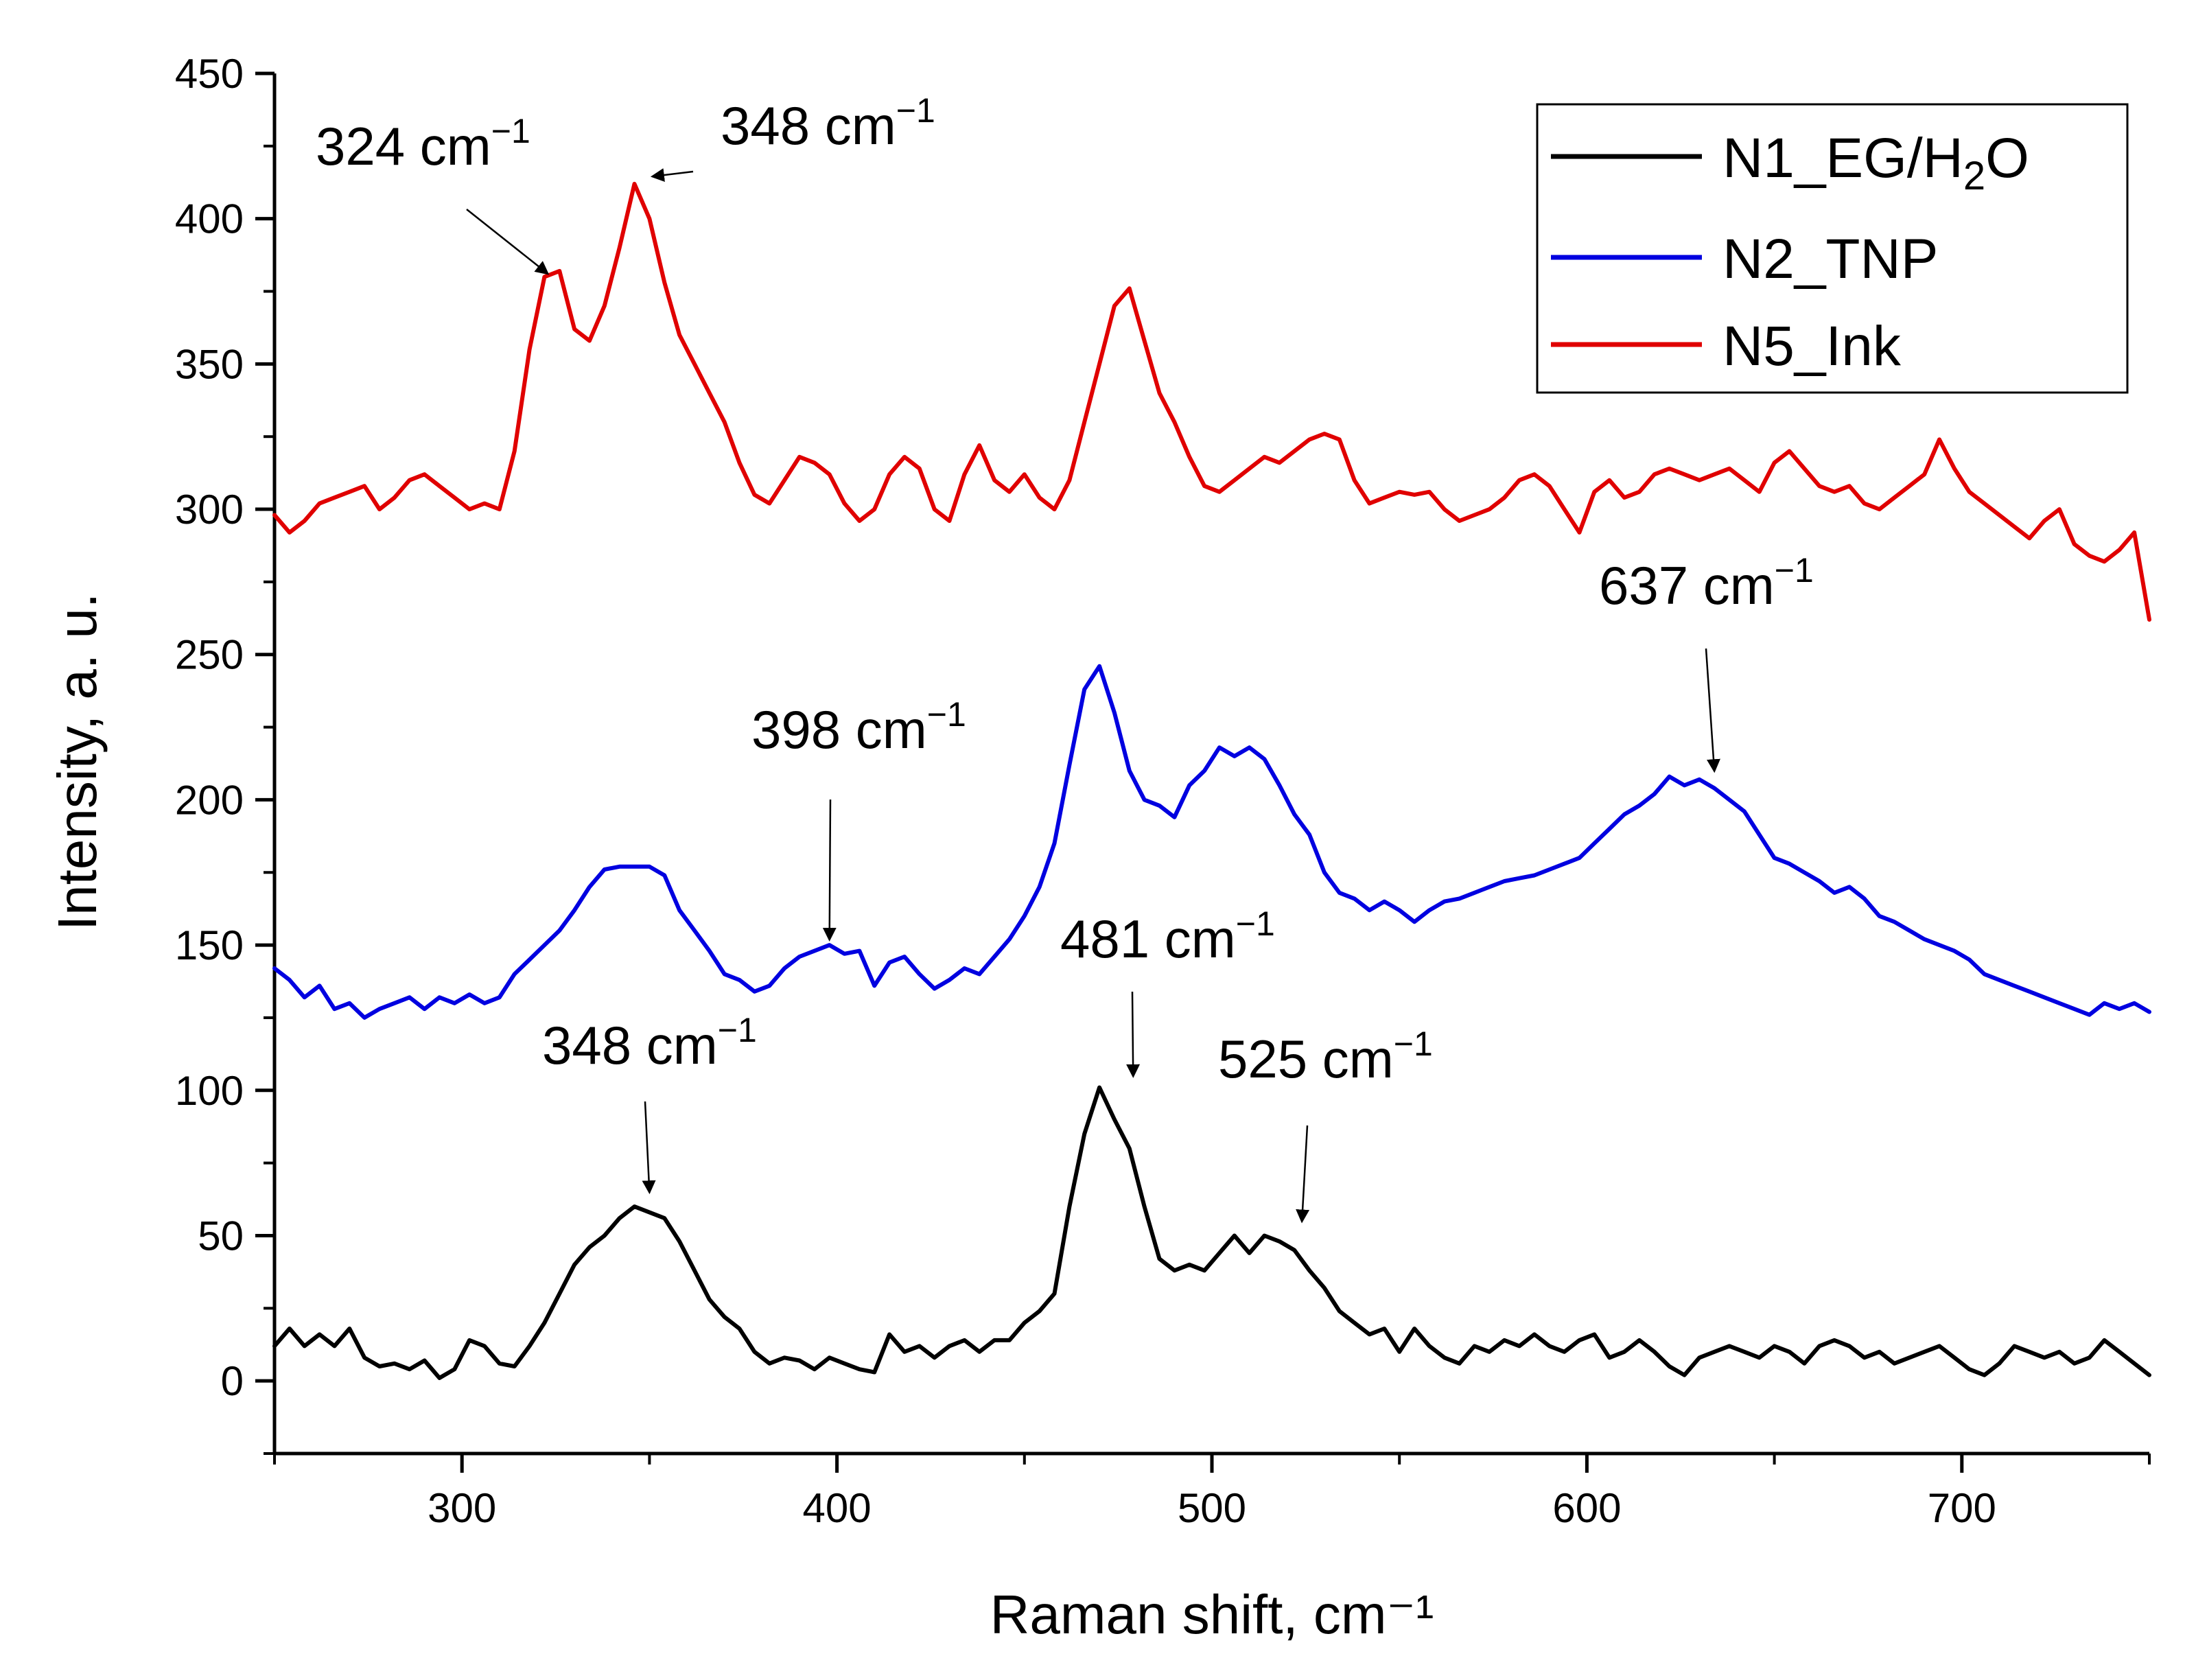 This screenshot has height=1680, width=2196. Describe the element at coordinates (1876, 162) in the screenshot. I see `legend-label-n1: N1_EG/H2O` at that location.